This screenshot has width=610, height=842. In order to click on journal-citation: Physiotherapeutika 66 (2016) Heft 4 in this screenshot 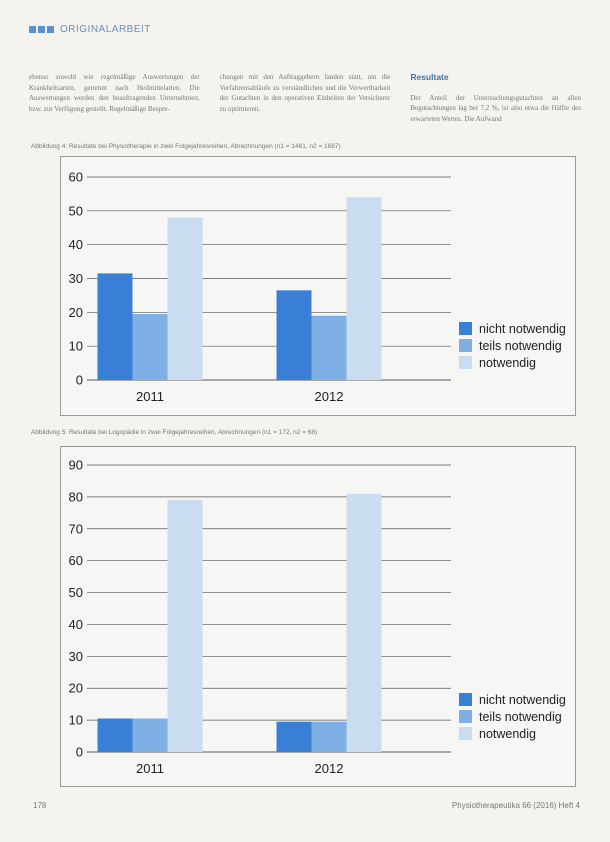, I will do `click(515, 805)`.